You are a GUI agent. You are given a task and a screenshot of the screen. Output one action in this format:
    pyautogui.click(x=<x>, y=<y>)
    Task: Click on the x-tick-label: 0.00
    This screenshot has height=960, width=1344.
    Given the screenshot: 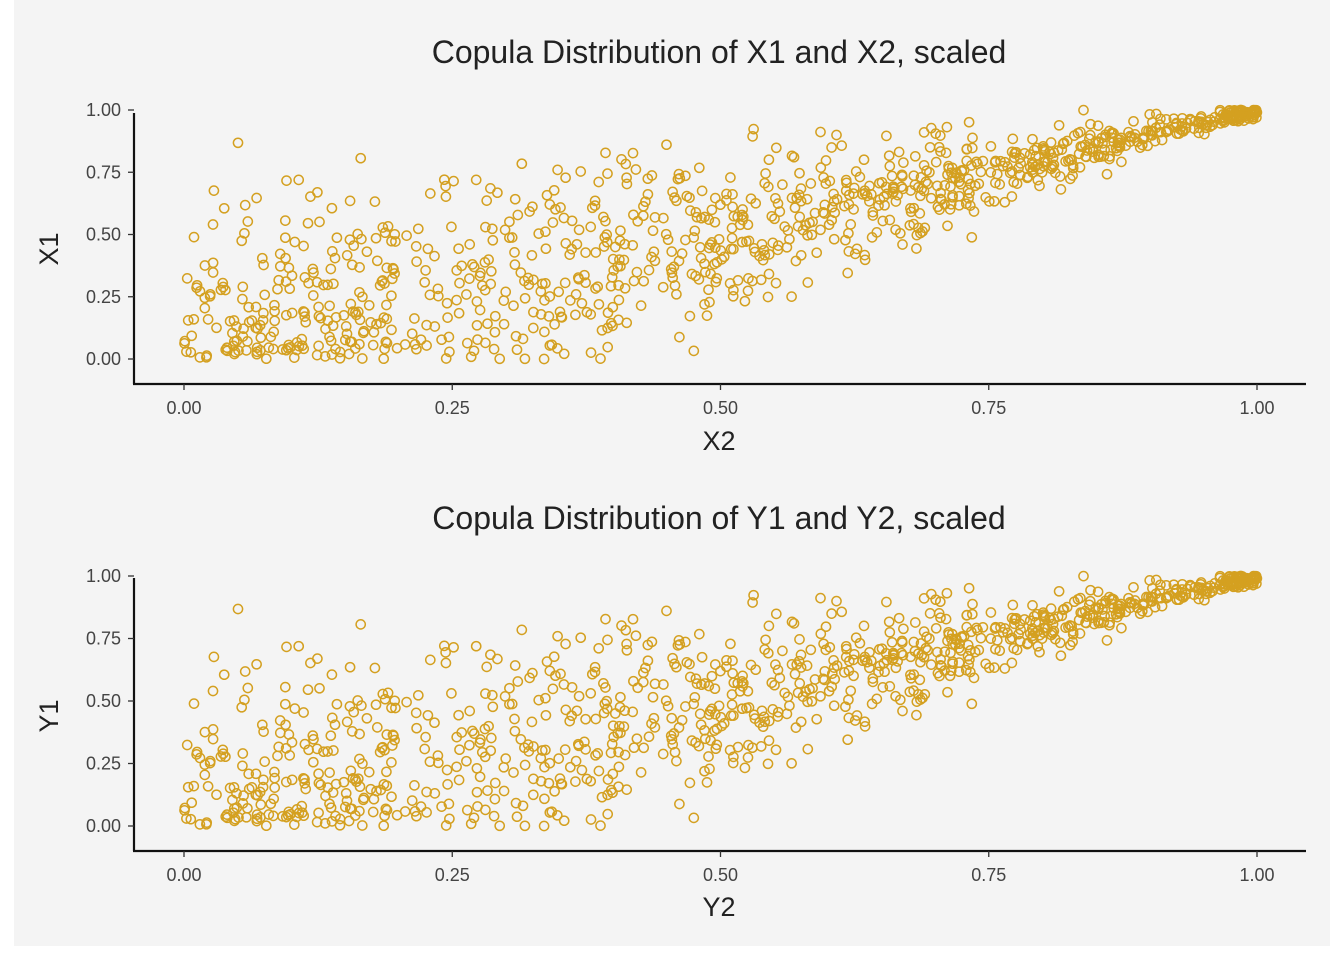 What is the action you would take?
    pyautogui.click(x=183, y=875)
    